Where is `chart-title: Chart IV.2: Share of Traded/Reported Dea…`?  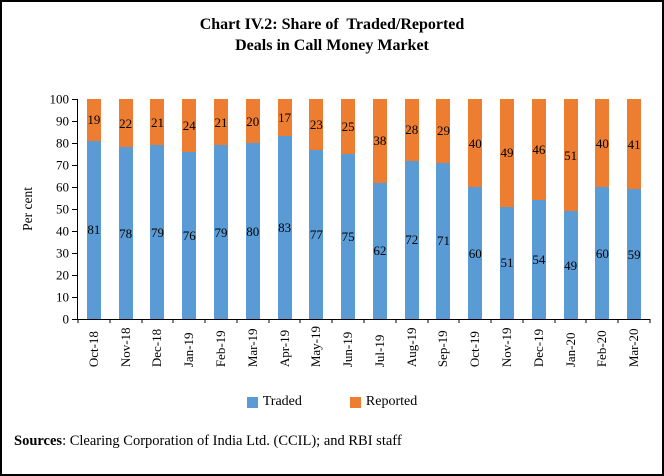
chart-title: Chart IV.2: Share of Traded/Reported Dea… is located at coordinates (332, 35).